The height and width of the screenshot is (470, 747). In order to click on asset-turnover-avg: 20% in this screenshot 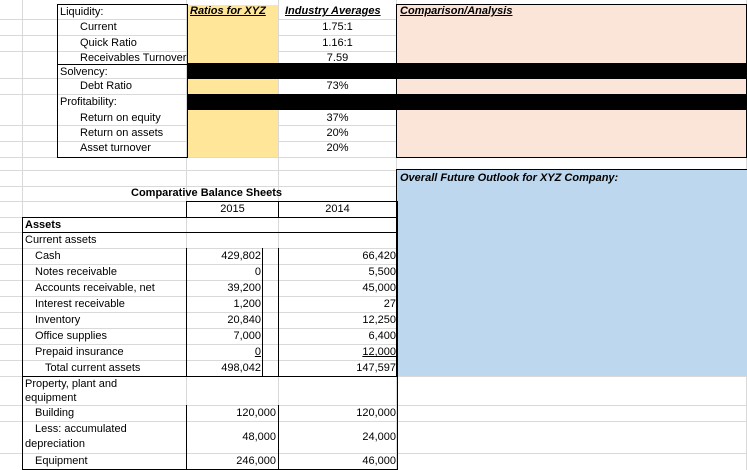, I will do `click(337, 148)`.